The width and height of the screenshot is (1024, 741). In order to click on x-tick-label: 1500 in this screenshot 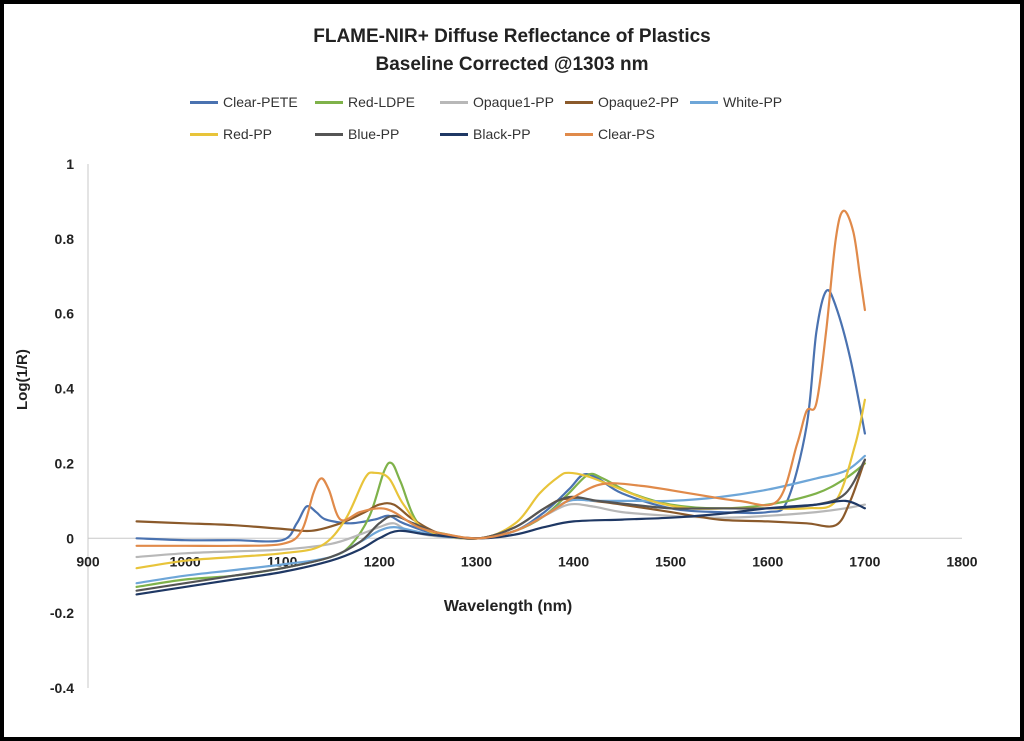, I will do `click(670, 561)`.